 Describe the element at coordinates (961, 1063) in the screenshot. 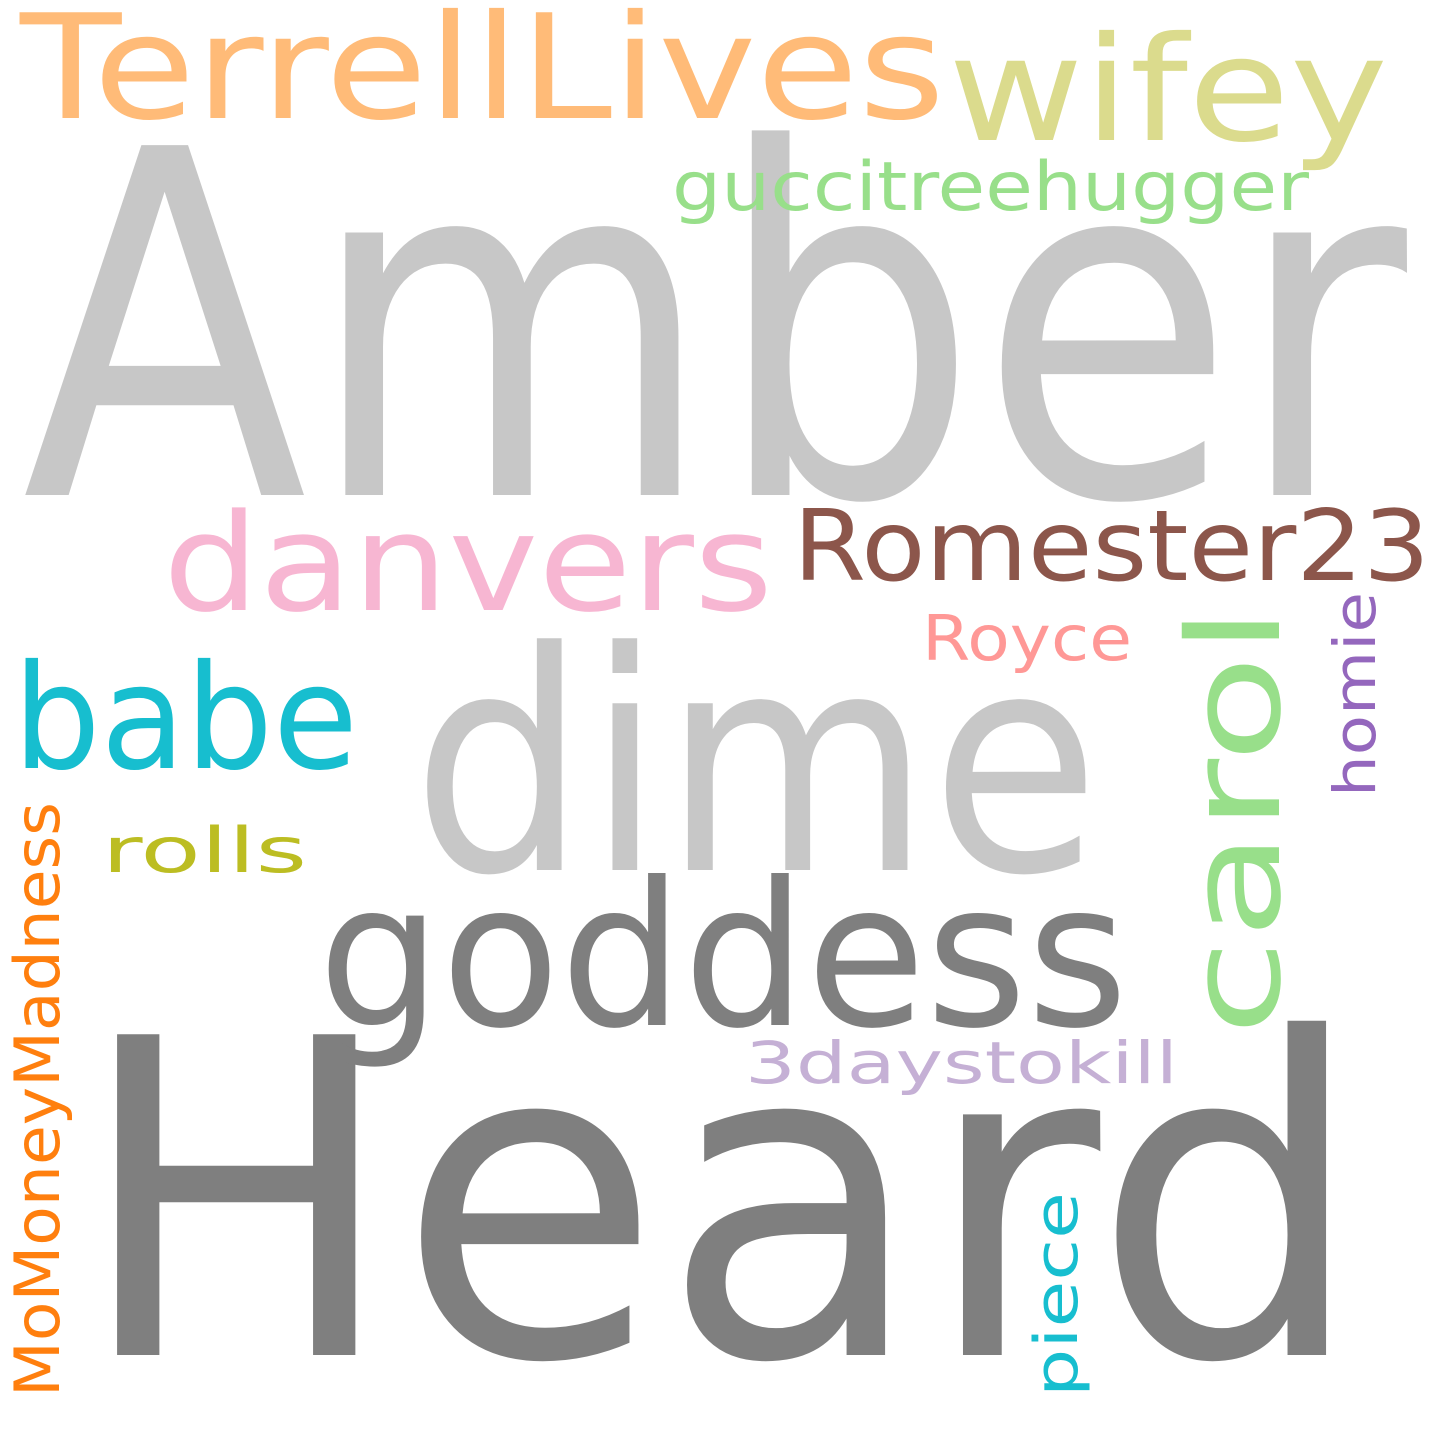

I see `word-3daystokill: 3daystokill` at that location.